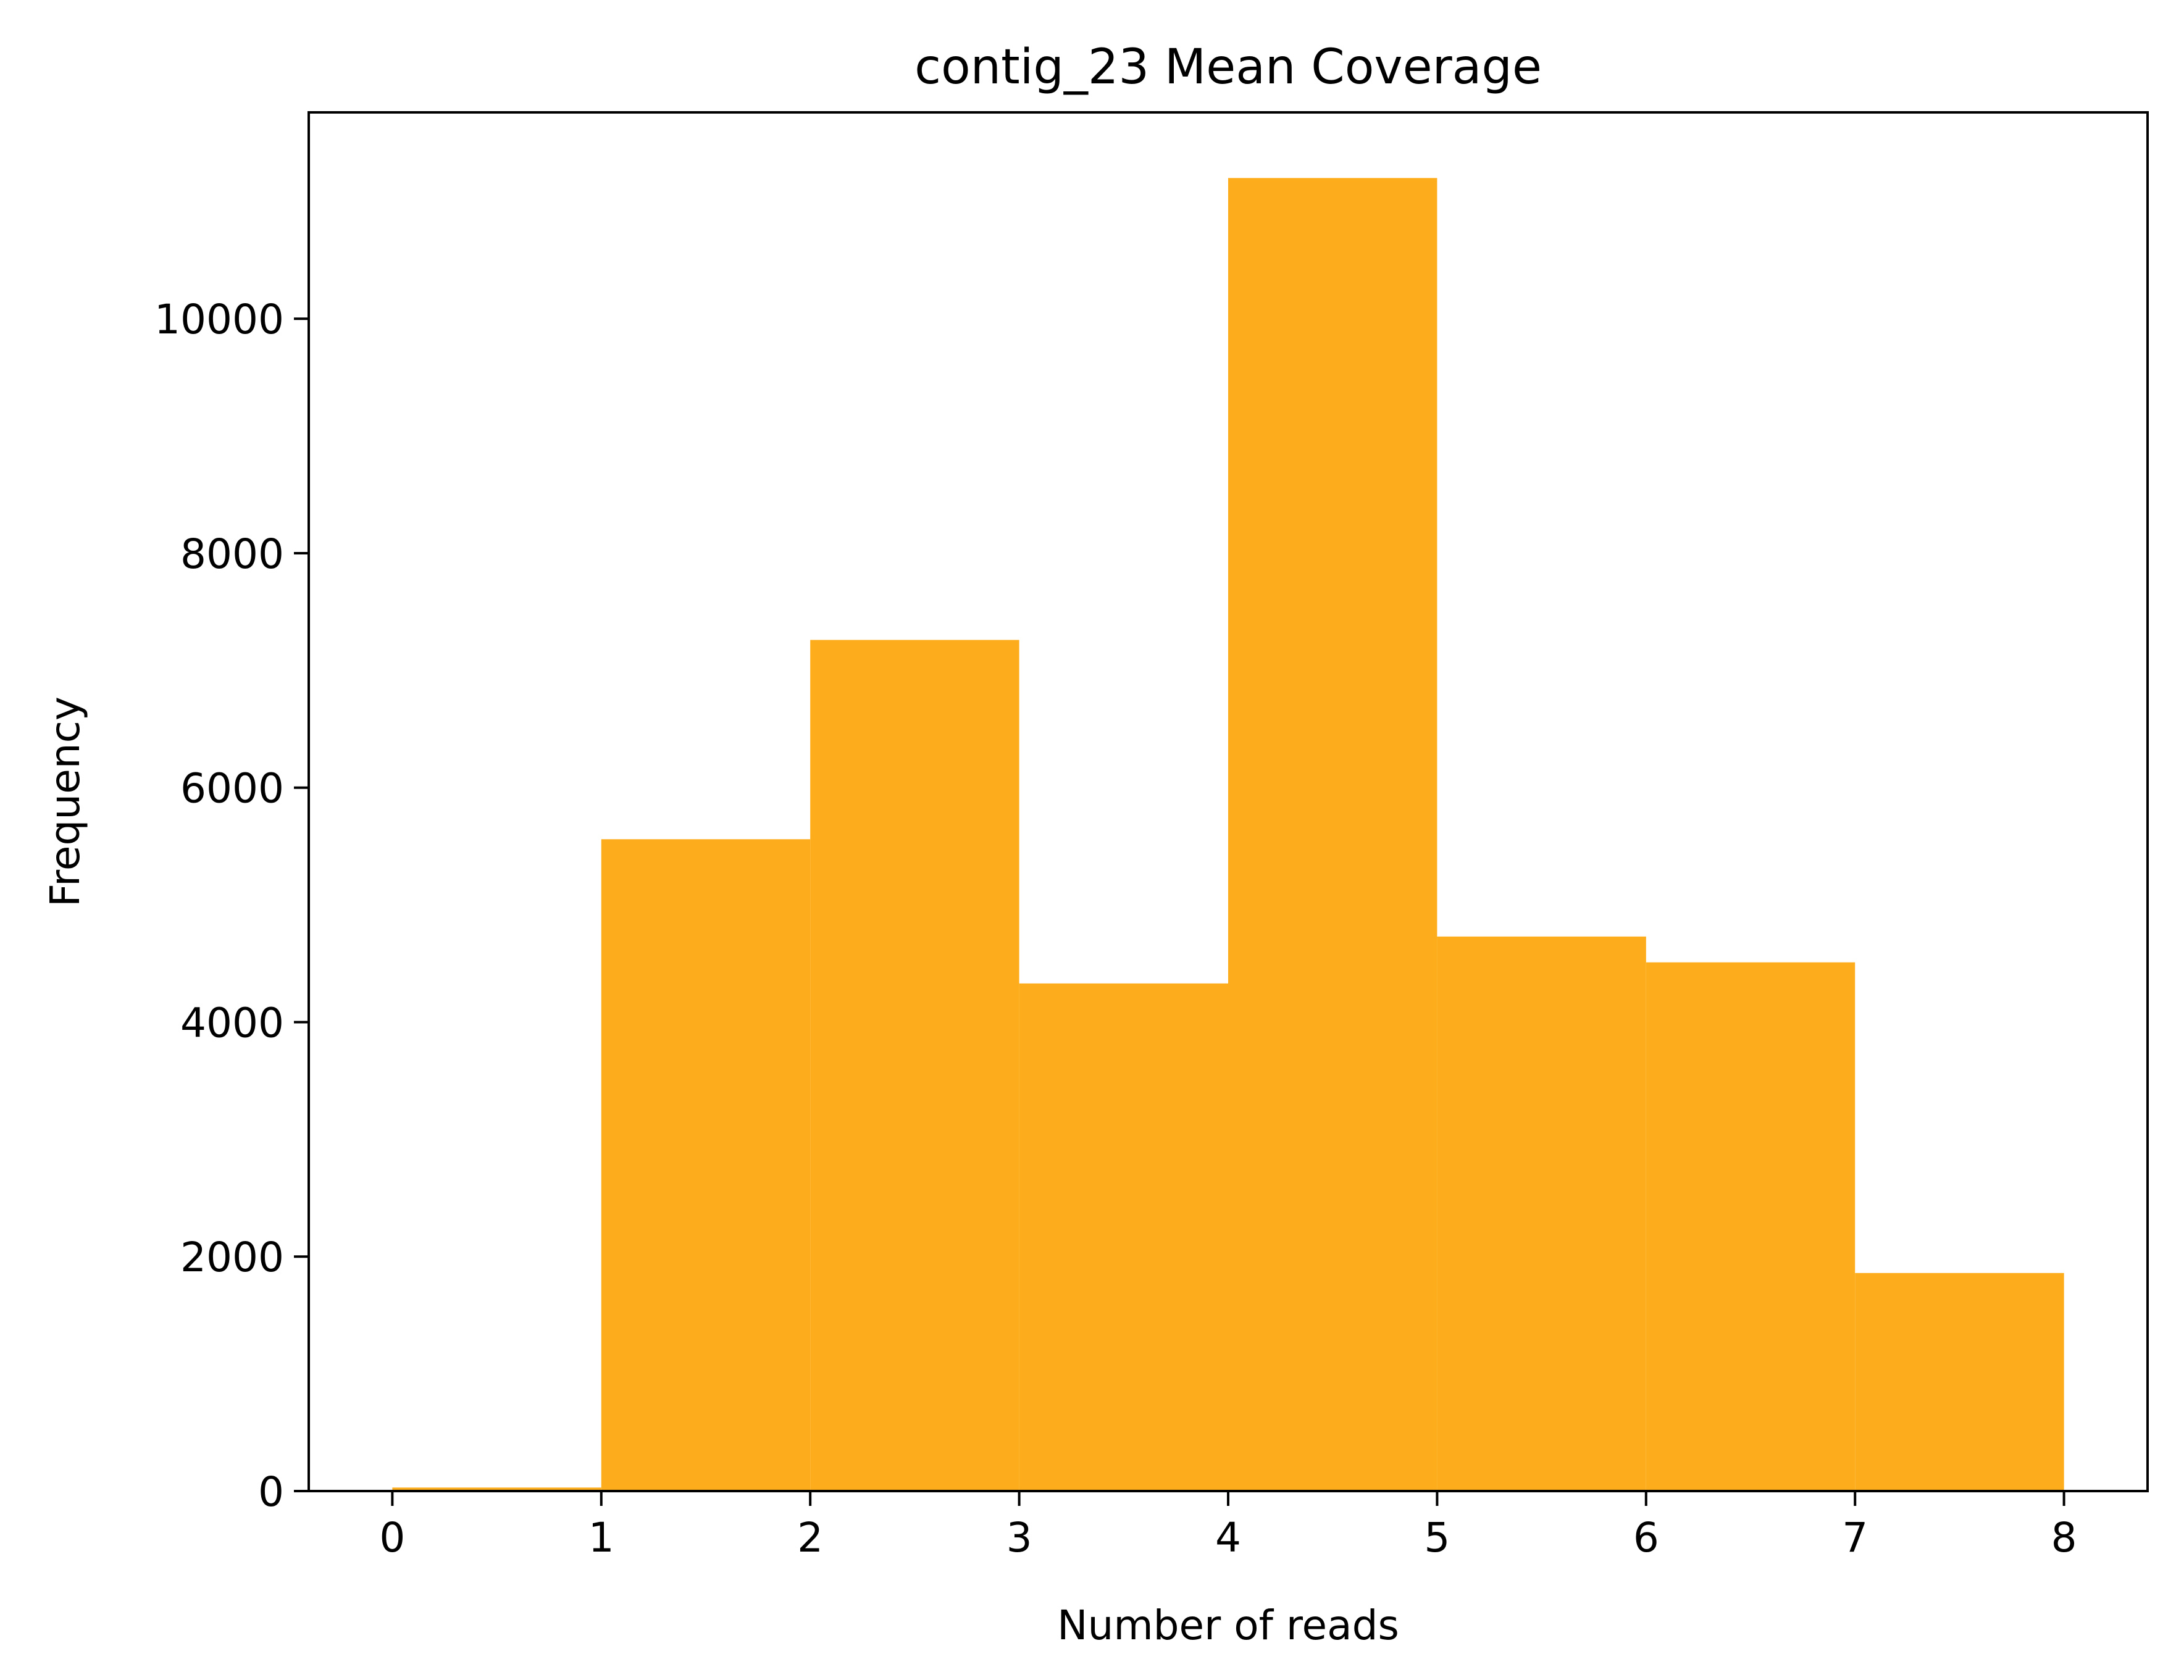 This screenshot has height=1680, width=2184. I want to click on y-tick-label: 0, so click(271, 1492).